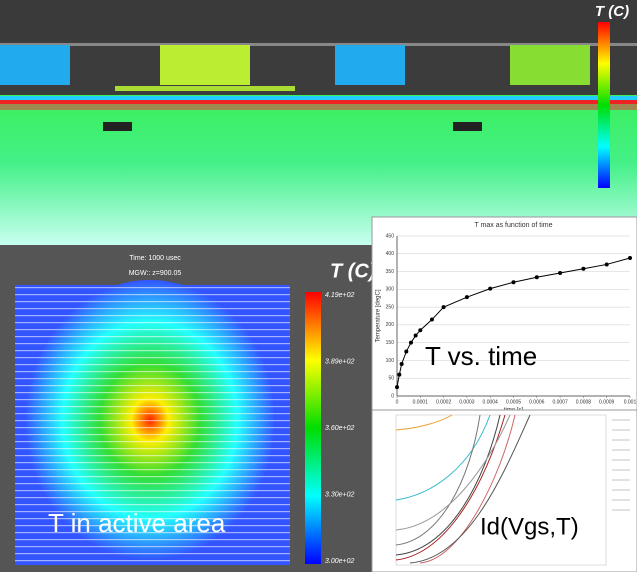 This screenshot has height=572, width=637. I want to click on x-tick-label: 0.0009, so click(607, 402).